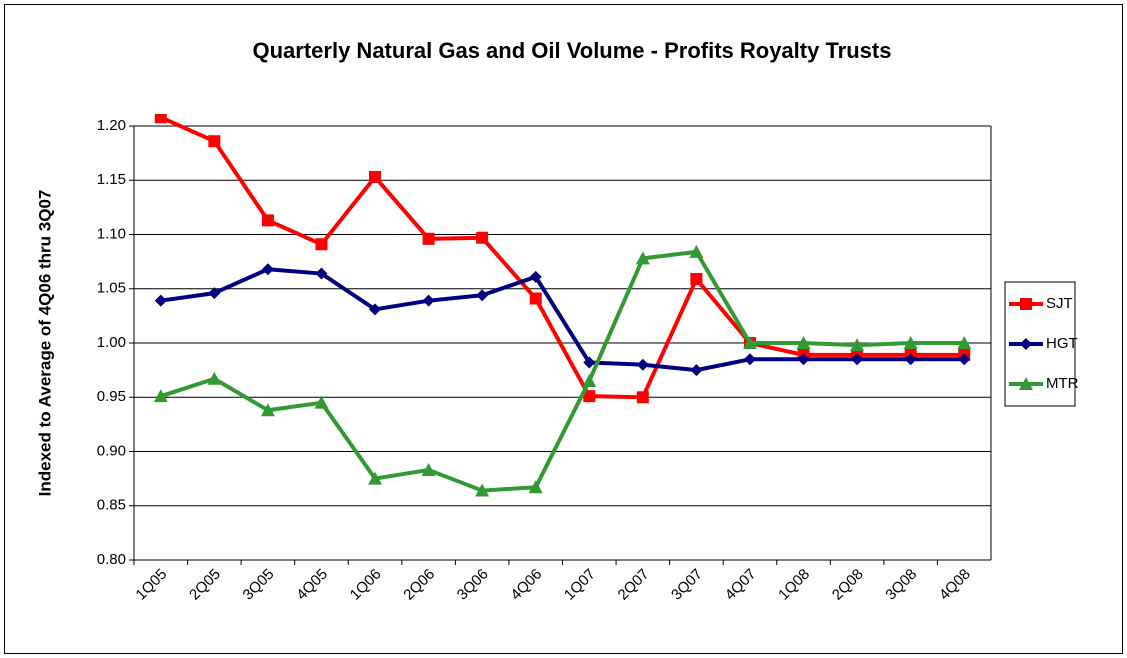 The height and width of the screenshot is (658, 1127). What do you see at coordinates (44, 343) in the screenshot?
I see `y-axis-label: Indexed to Average of 4Q06 thru 3Q07` at bounding box center [44, 343].